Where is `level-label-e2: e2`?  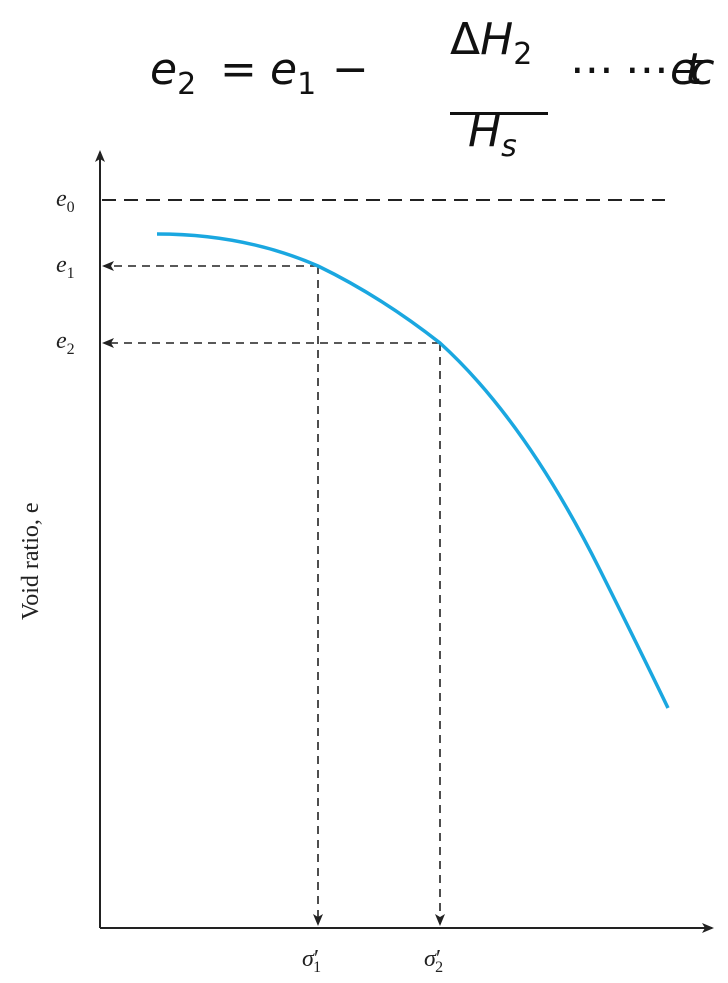 level-label-e2: e2 is located at coordinates (65, 343).